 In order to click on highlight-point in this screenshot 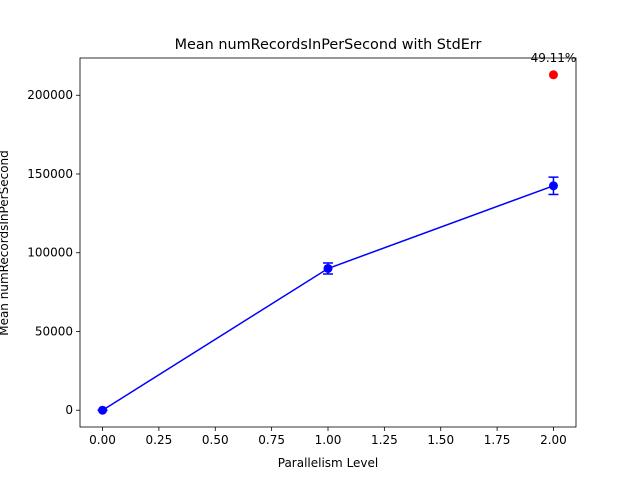, I will do `click(553, 75)`.